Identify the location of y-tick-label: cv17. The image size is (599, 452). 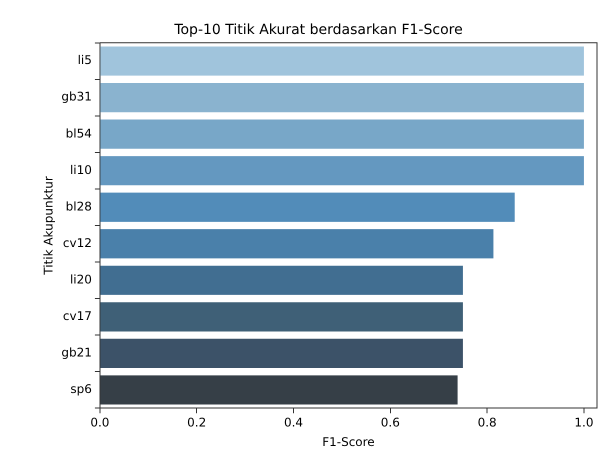
(77, 315).